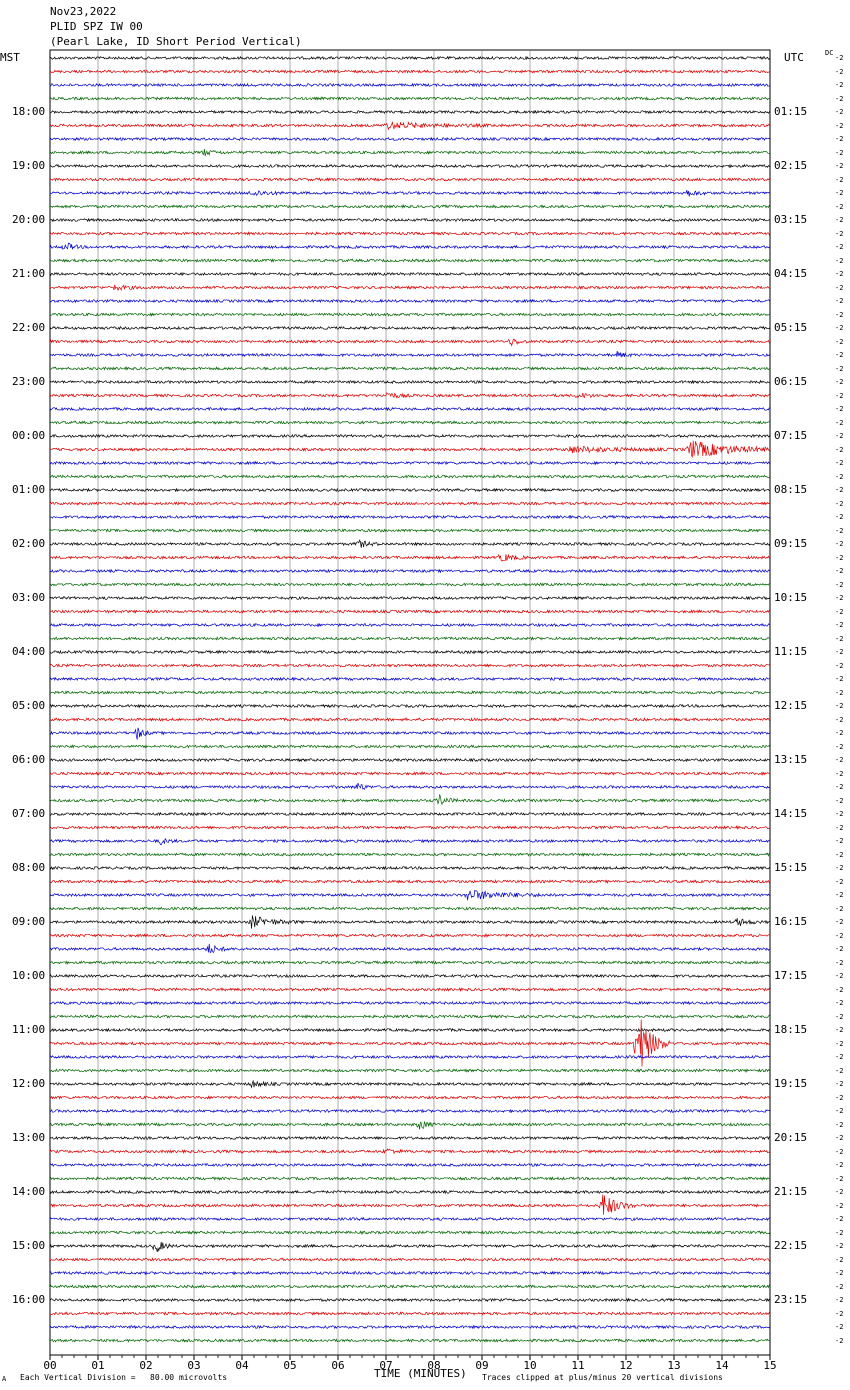 The width and height of the screenshot is (850, 1390). Describe the element at coordinates (97, 1365) in the screenshot. I see `x-tick-label: 01` at that location.